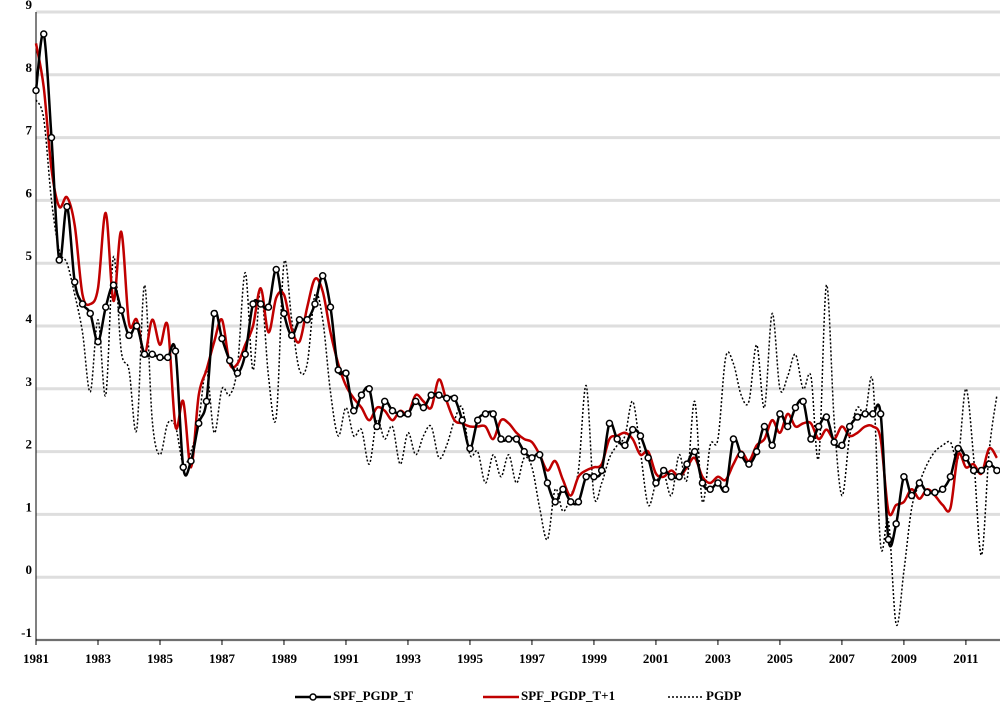 Image resolution: width=1000 pixels, height=707 pixels. What do you see at coordinates (29, 569) in the screenshot?
I see `y-tick-label: 0` at bounding box center [29, 569].